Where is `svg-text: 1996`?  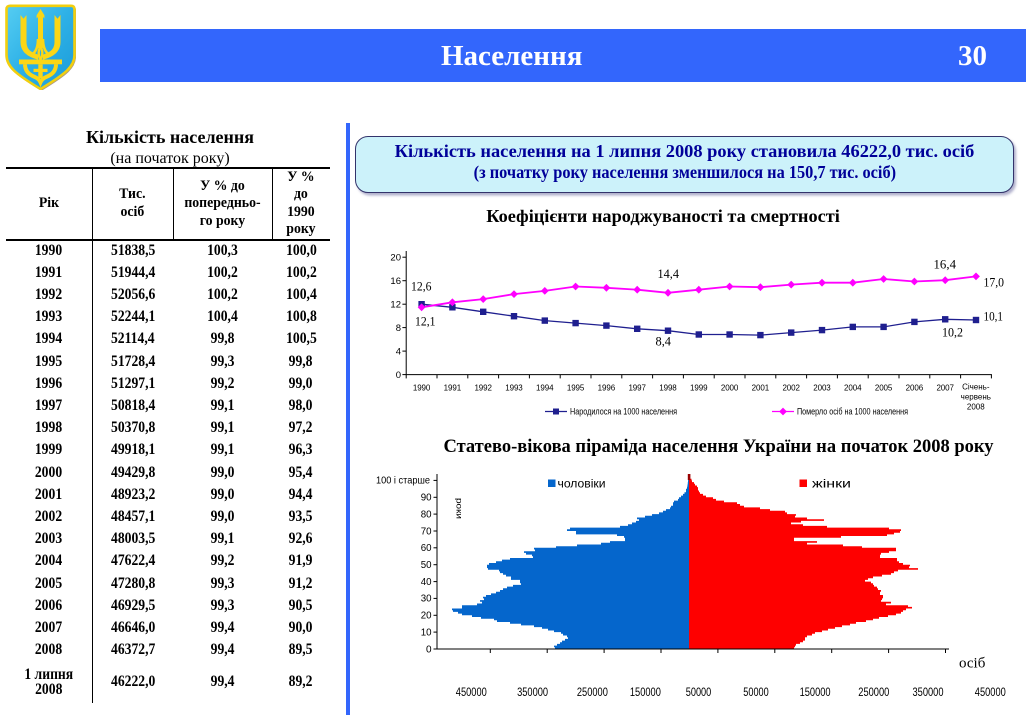 svg-text: 1996 is located at coordinates (607, 388).